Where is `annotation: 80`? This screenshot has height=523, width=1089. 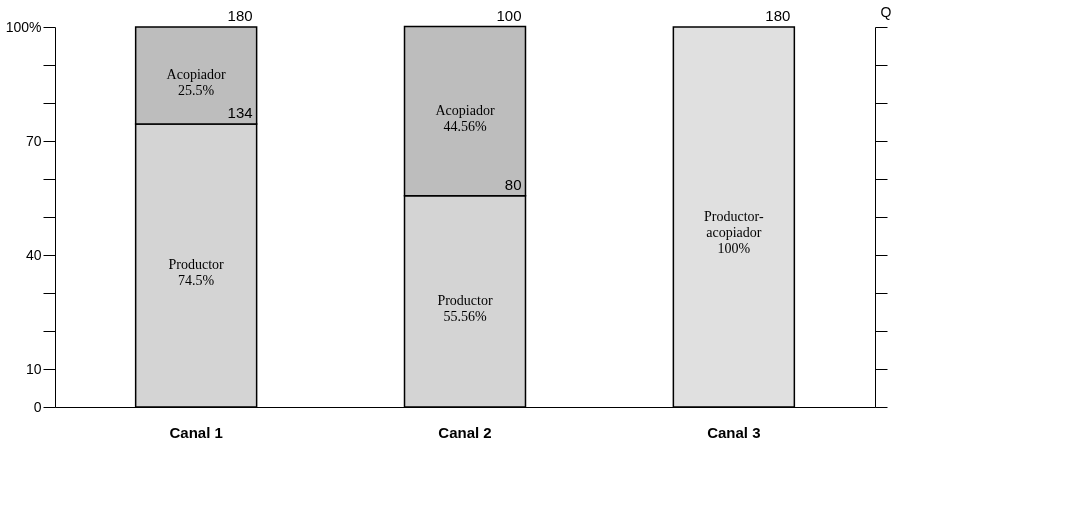 annotation: 80 is located at coordinates (513, 184).